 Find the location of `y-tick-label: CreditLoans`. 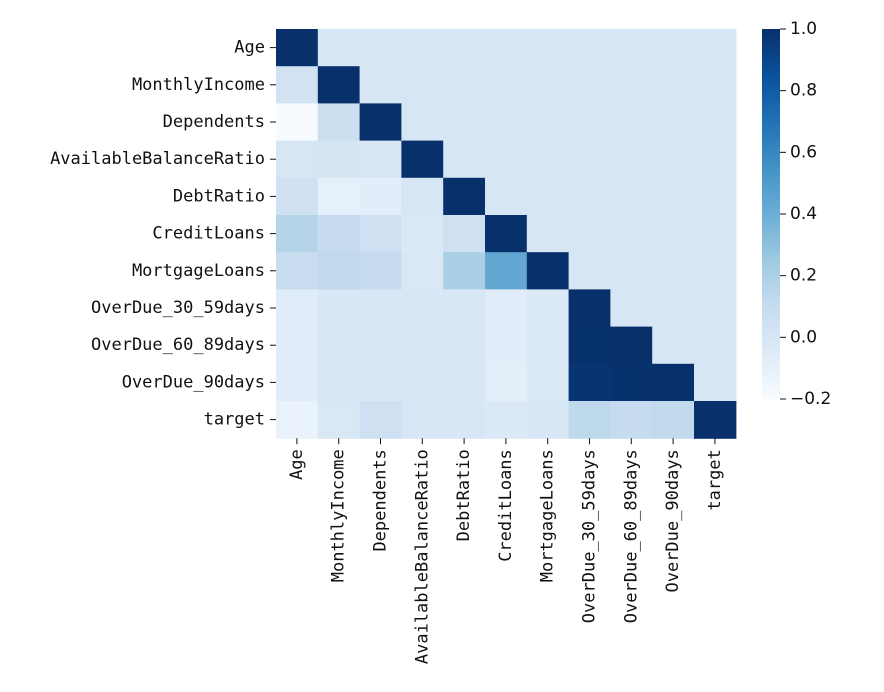

y-tick-label: CreditLoans is located at coordinates (208, 234).